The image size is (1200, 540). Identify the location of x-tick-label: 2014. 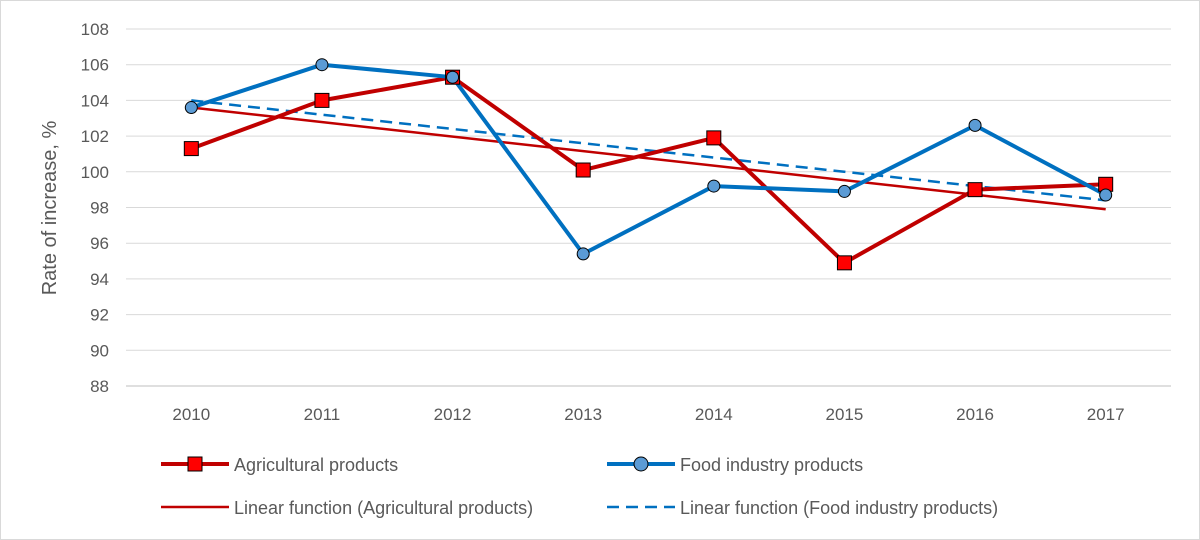
(714, 414).